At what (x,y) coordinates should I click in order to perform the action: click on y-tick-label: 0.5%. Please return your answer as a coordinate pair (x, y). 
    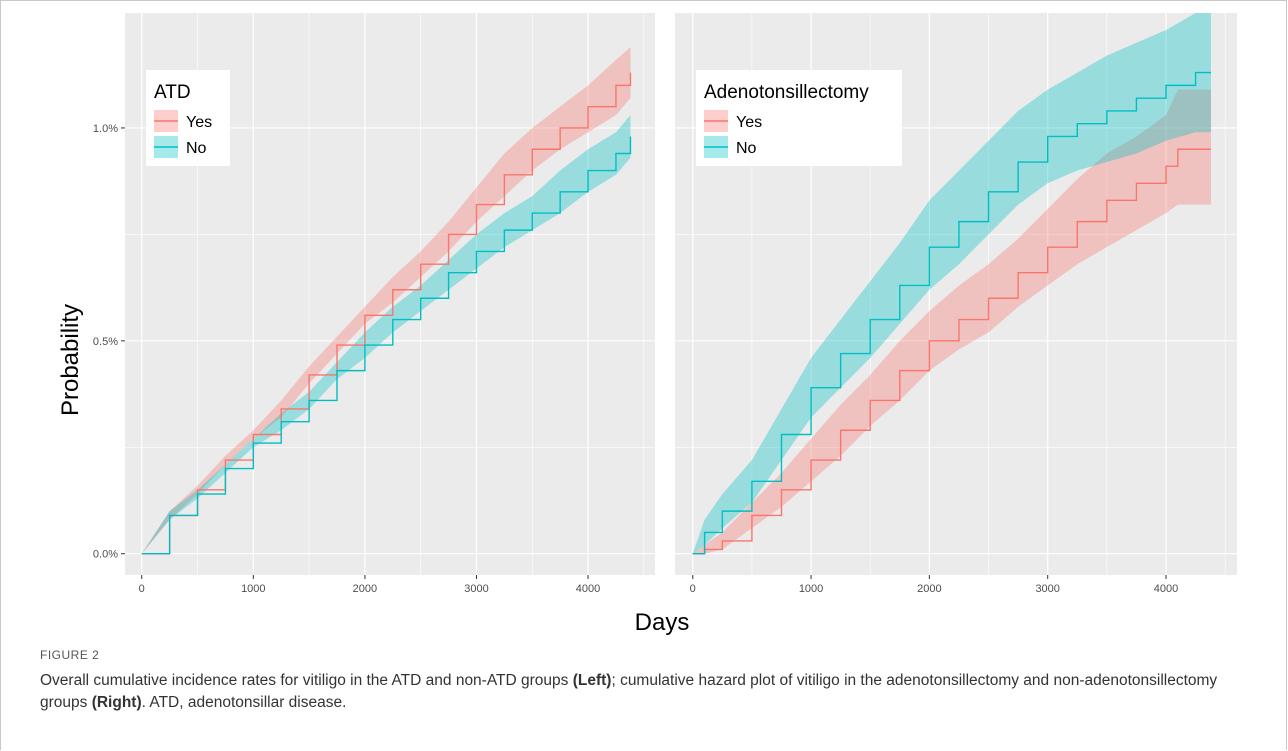
    Looking at the image, I should click on (105, 342).